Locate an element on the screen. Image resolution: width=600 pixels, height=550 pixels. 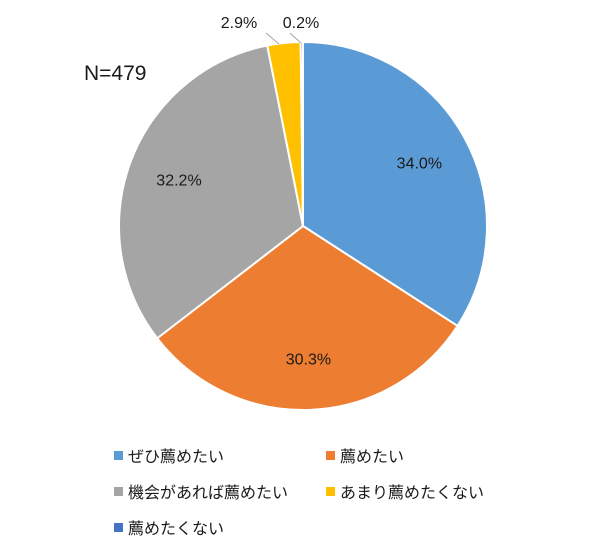
legend-item: 薦めたくない is located at coordinates (220, 527).